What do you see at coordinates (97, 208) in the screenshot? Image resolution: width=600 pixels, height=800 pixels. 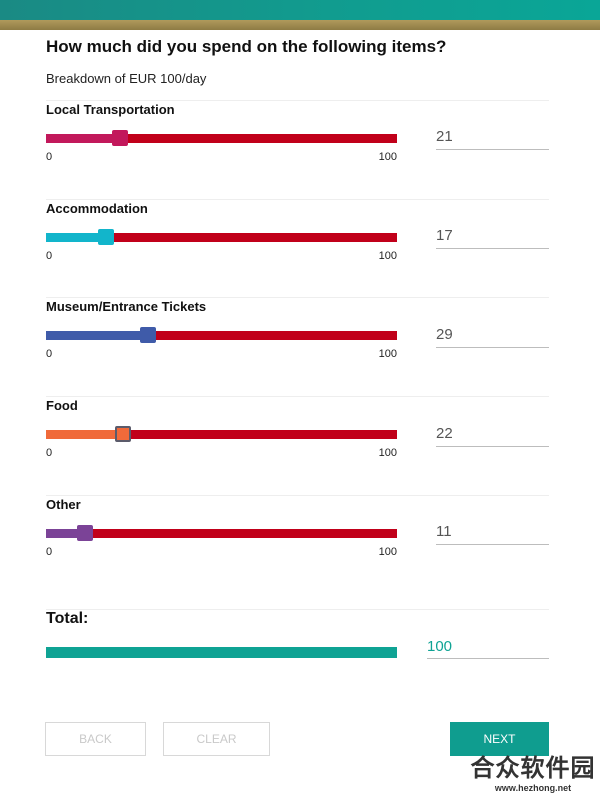 I see `slider-label-accommodation: Accommodation` at bounding box center [97, 208].